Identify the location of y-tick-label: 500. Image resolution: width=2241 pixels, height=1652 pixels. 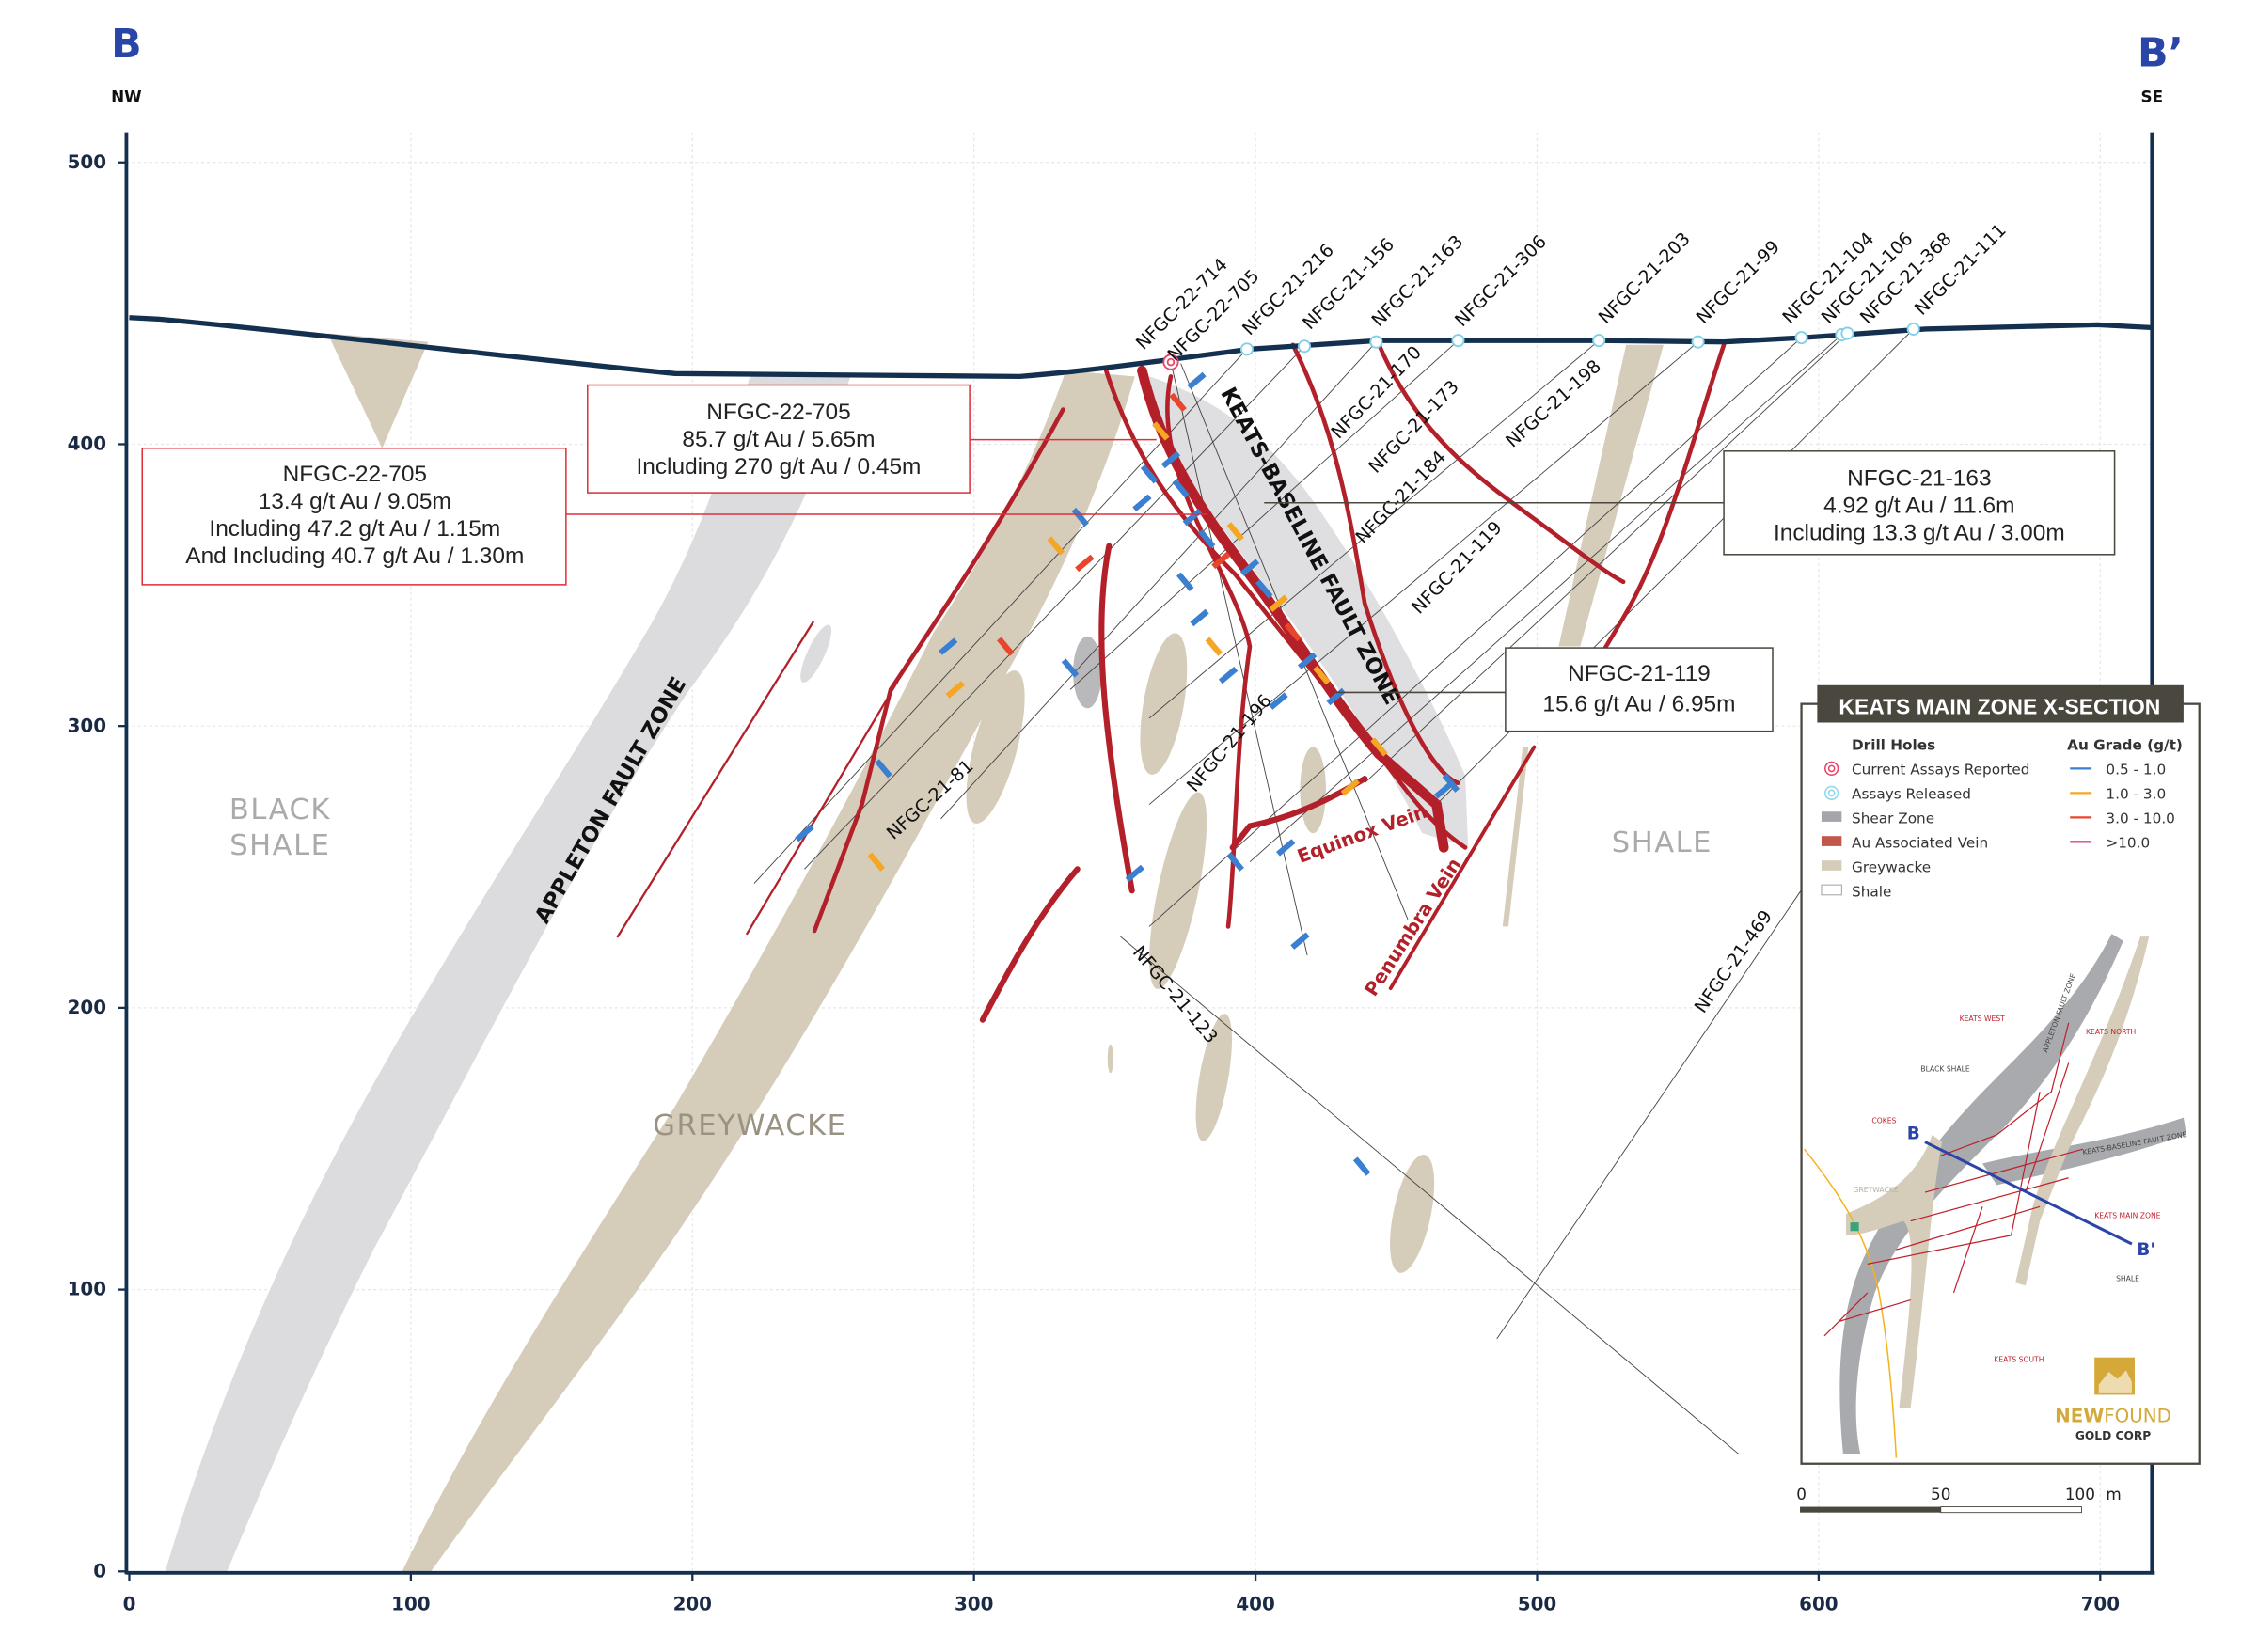
(87, 162).